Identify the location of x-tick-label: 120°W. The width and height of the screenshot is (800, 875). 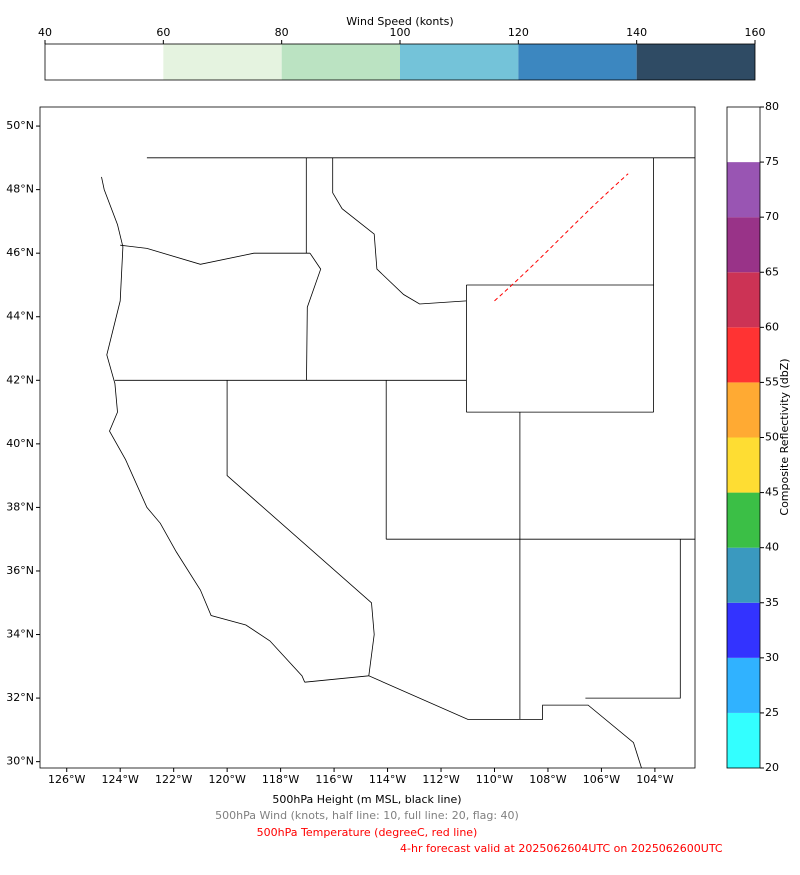
(226, 779).